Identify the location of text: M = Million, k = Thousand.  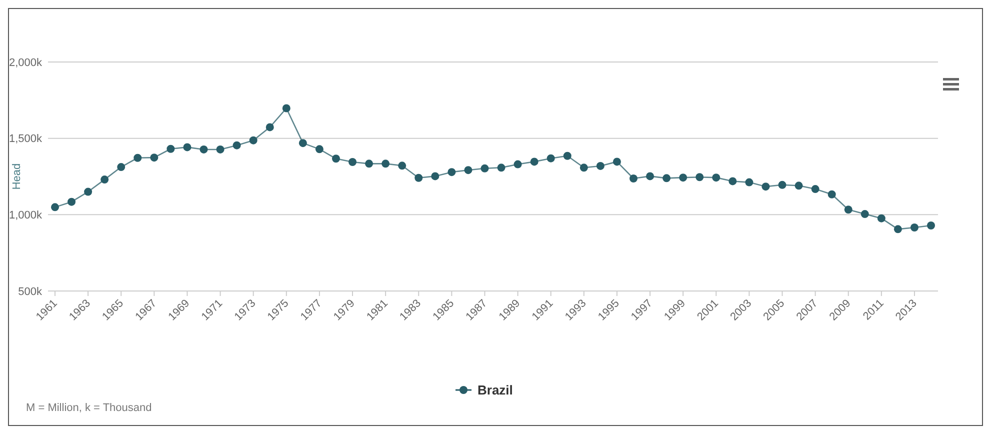
(89, 408).